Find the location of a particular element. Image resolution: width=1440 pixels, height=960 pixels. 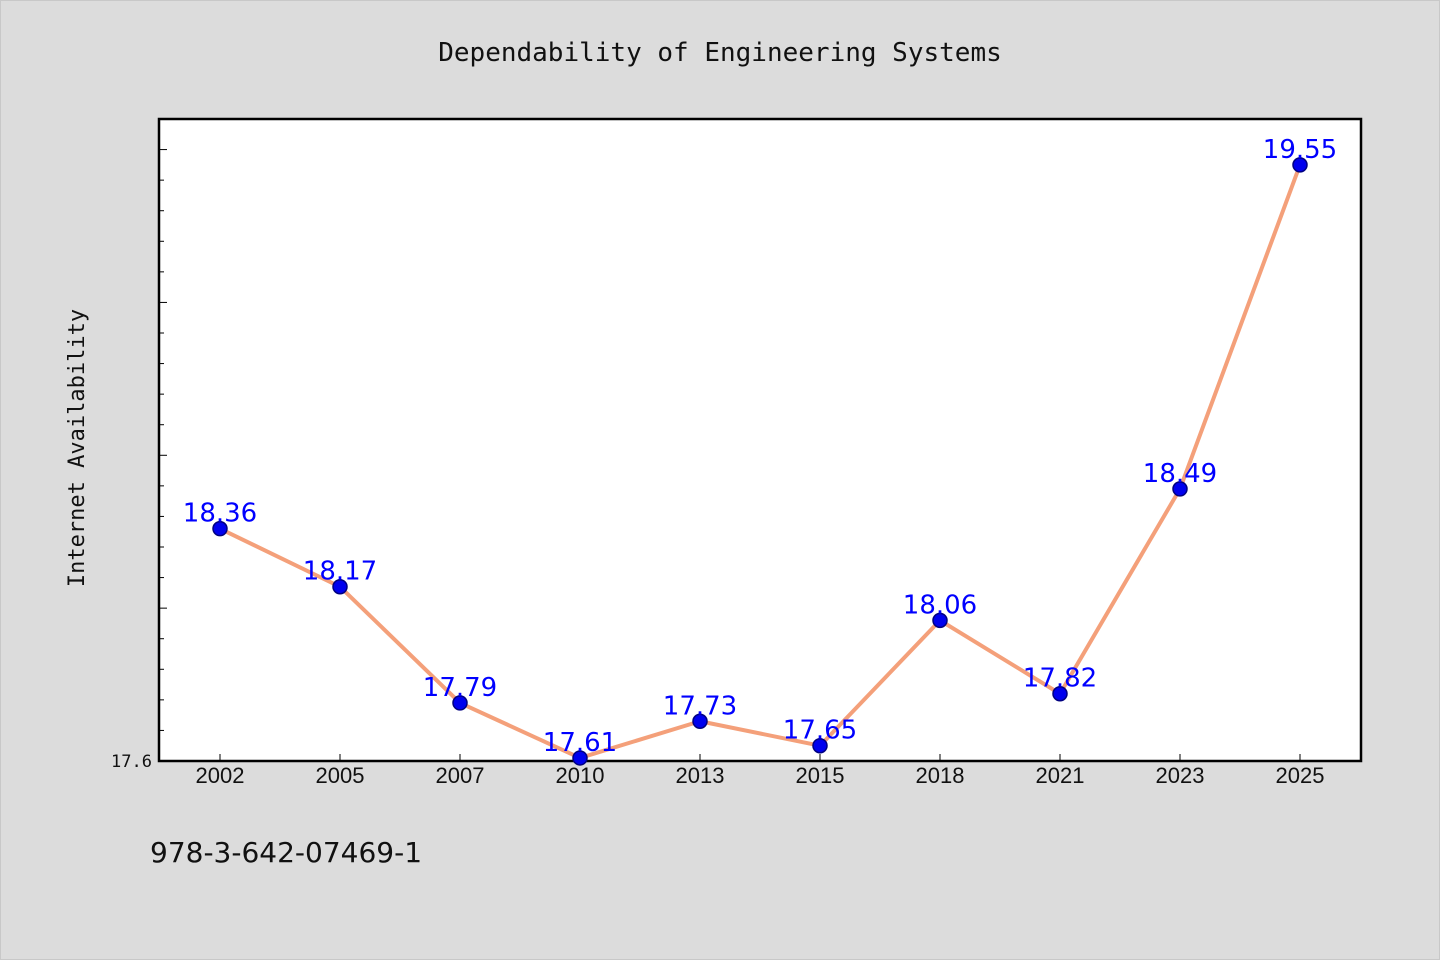

x-tick-label: 2007 is located at coordinates (460, 775).